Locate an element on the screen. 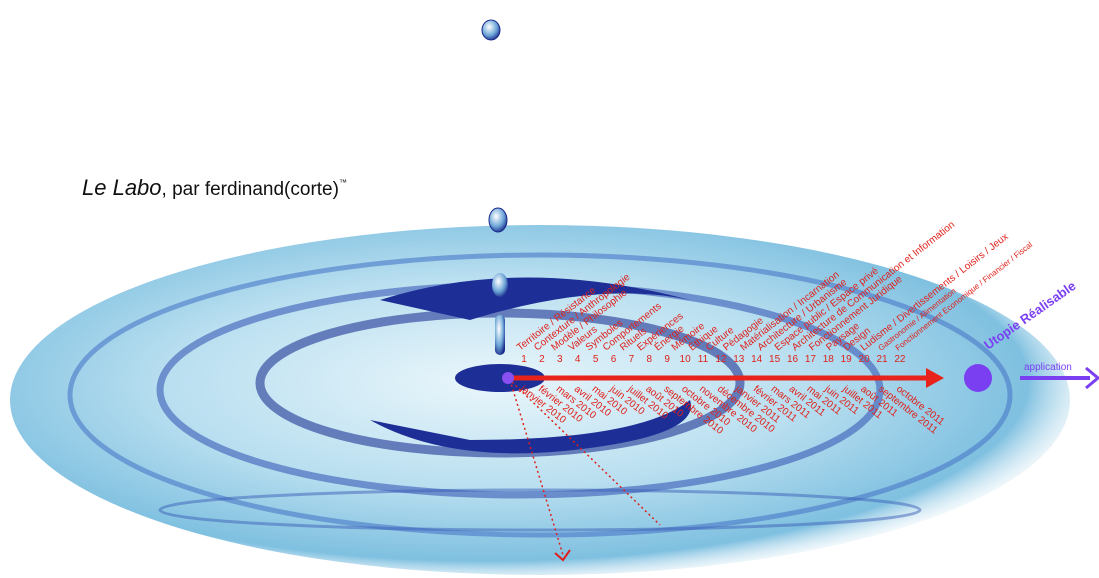 The height and width of the screenshot is (578, 1099). step-number: 7 is located at coordinates (632, 359).